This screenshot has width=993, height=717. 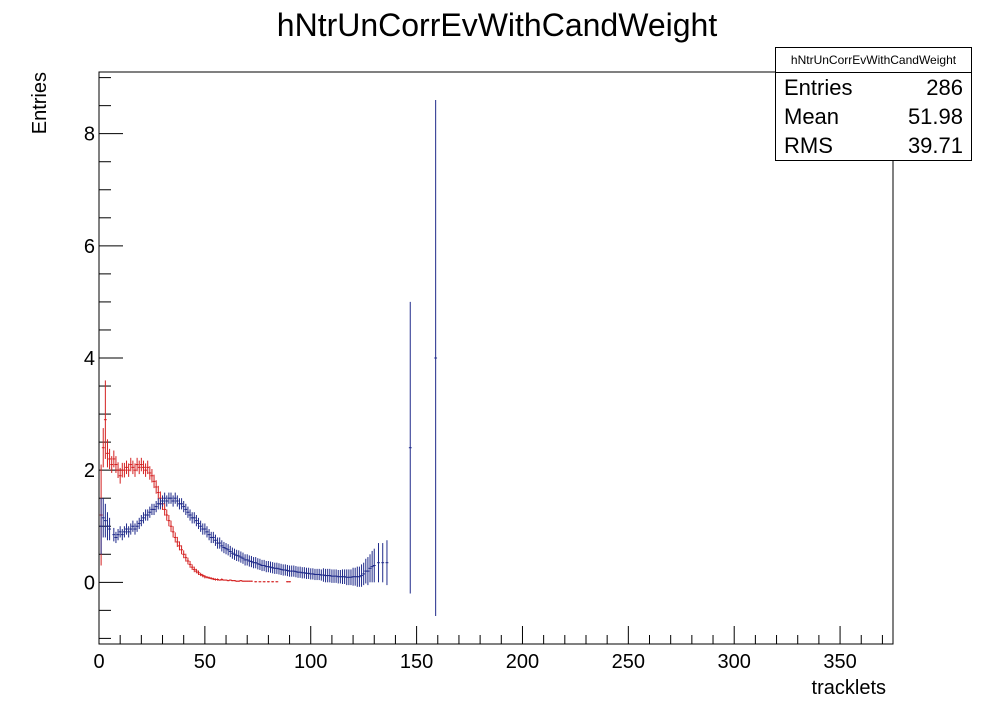 I want to click on y-tick-label: 6, so click(x=89, y=247).